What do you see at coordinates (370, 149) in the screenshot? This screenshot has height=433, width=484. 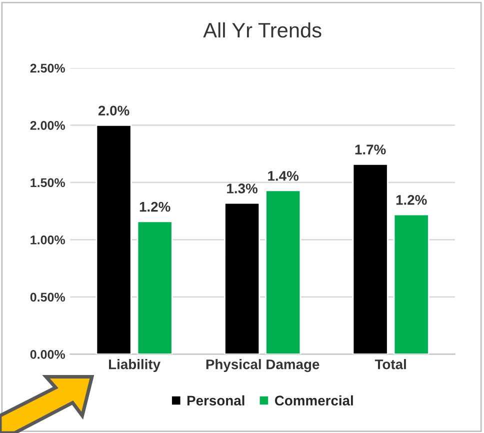 I see `data-label: 1.7%` at bounding box center [370, 149].